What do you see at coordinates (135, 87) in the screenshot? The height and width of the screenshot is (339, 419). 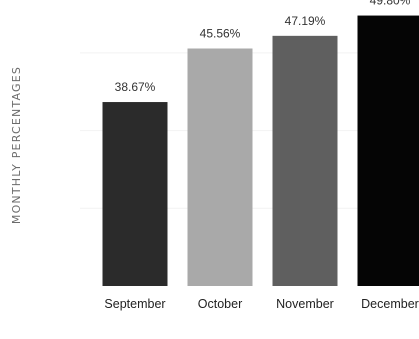 I see `data-label-september: 38.67%` at bounding box center [135, 87].